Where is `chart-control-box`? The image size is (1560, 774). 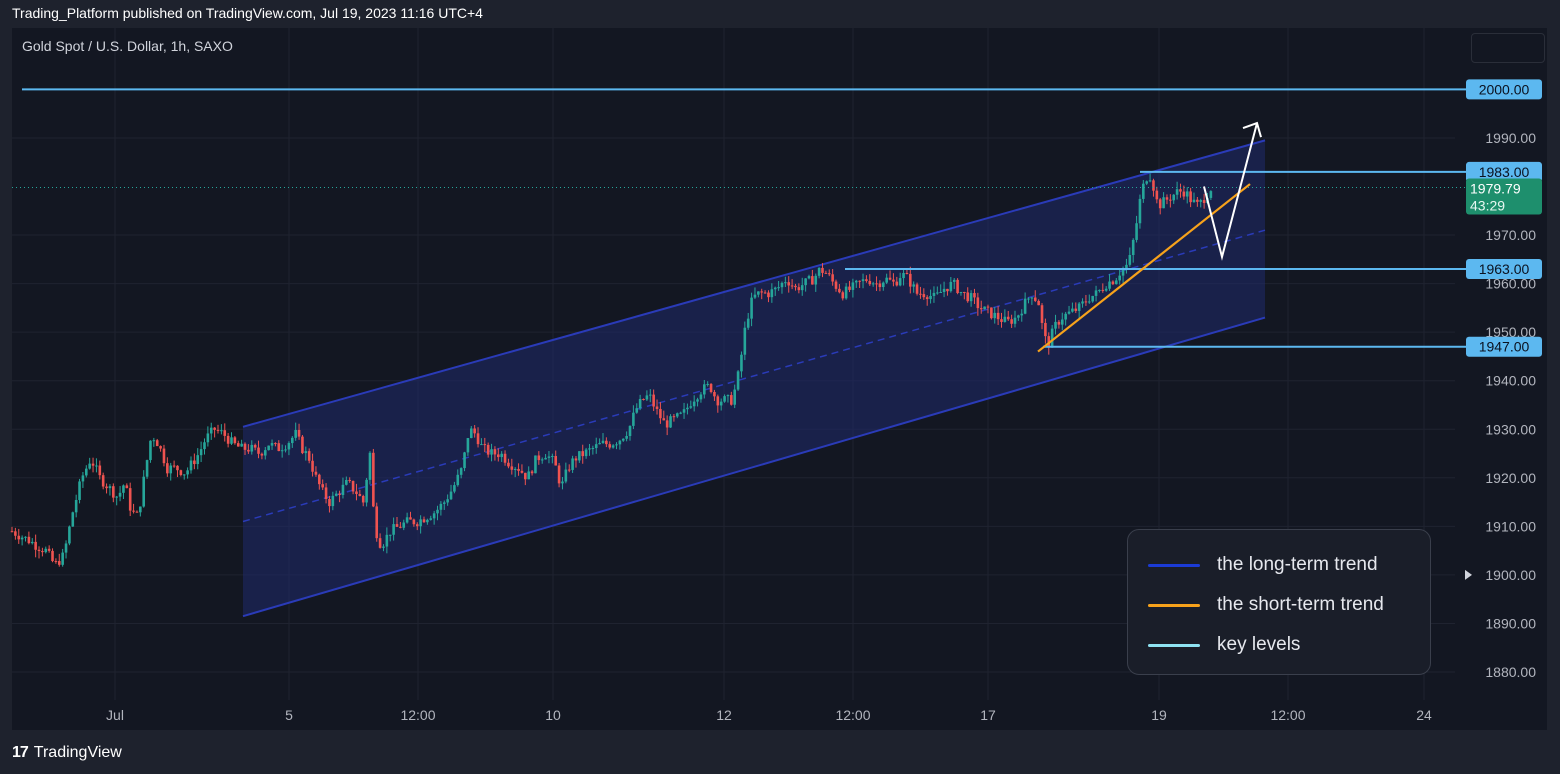
chart-control-box is located at coordinates (1508, 48).